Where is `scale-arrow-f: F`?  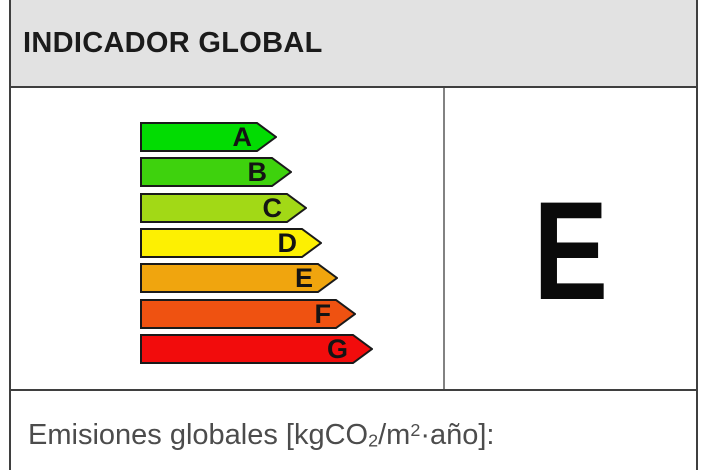
scale-arrow-f: F is located at coordinates (248, 314).